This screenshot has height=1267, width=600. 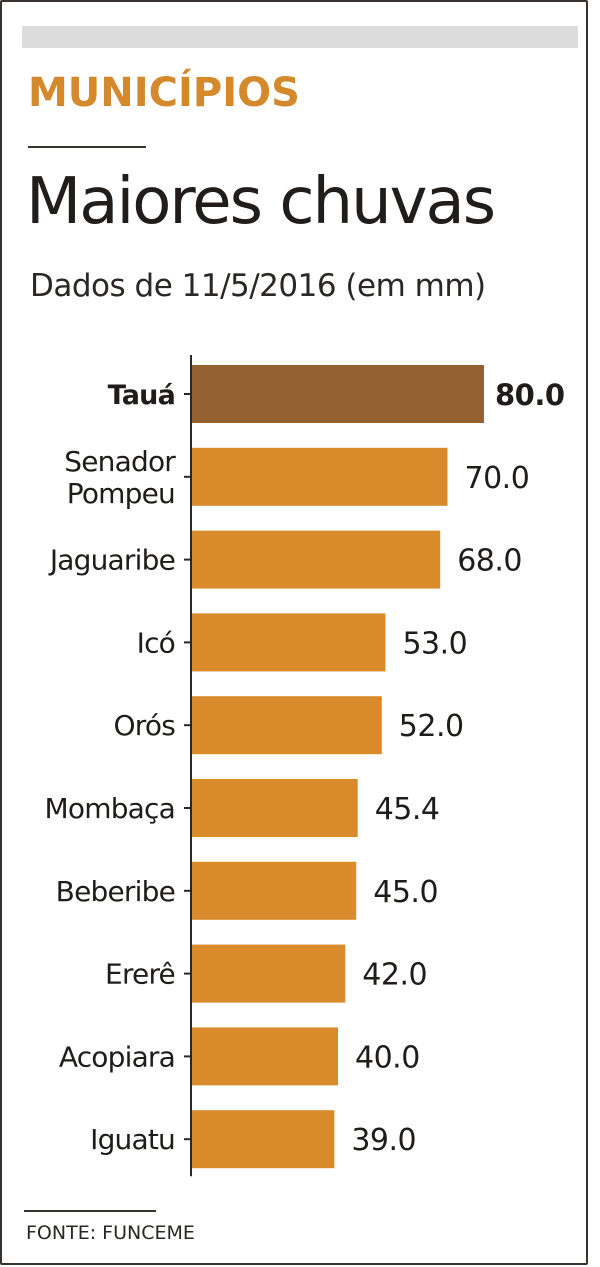 What do you see at coordinates (132, 1139) in the screenshot?
I see `category-label: Iguatu` at bounding box center [132, 1139].